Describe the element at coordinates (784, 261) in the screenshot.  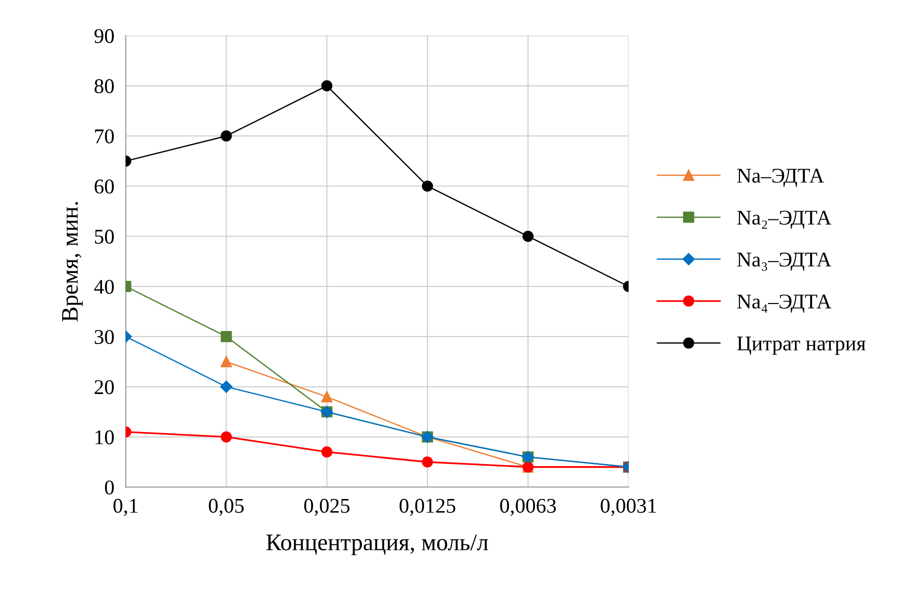
I see `legend-label: Na₃–ЭДТА` at that location.